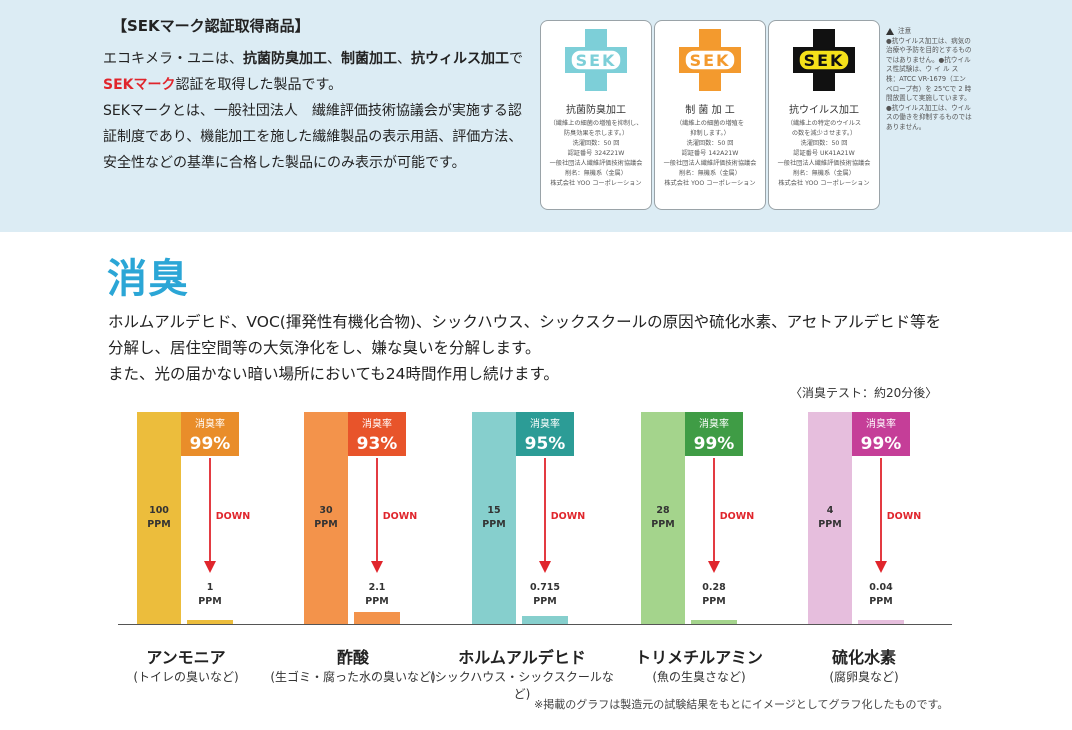 The image size is (1072, 730). What do you see at coordinates (596, 110) in the screenshot?
I see `card-title: 抗菌防臭加工` at bounding box center [596, 110].